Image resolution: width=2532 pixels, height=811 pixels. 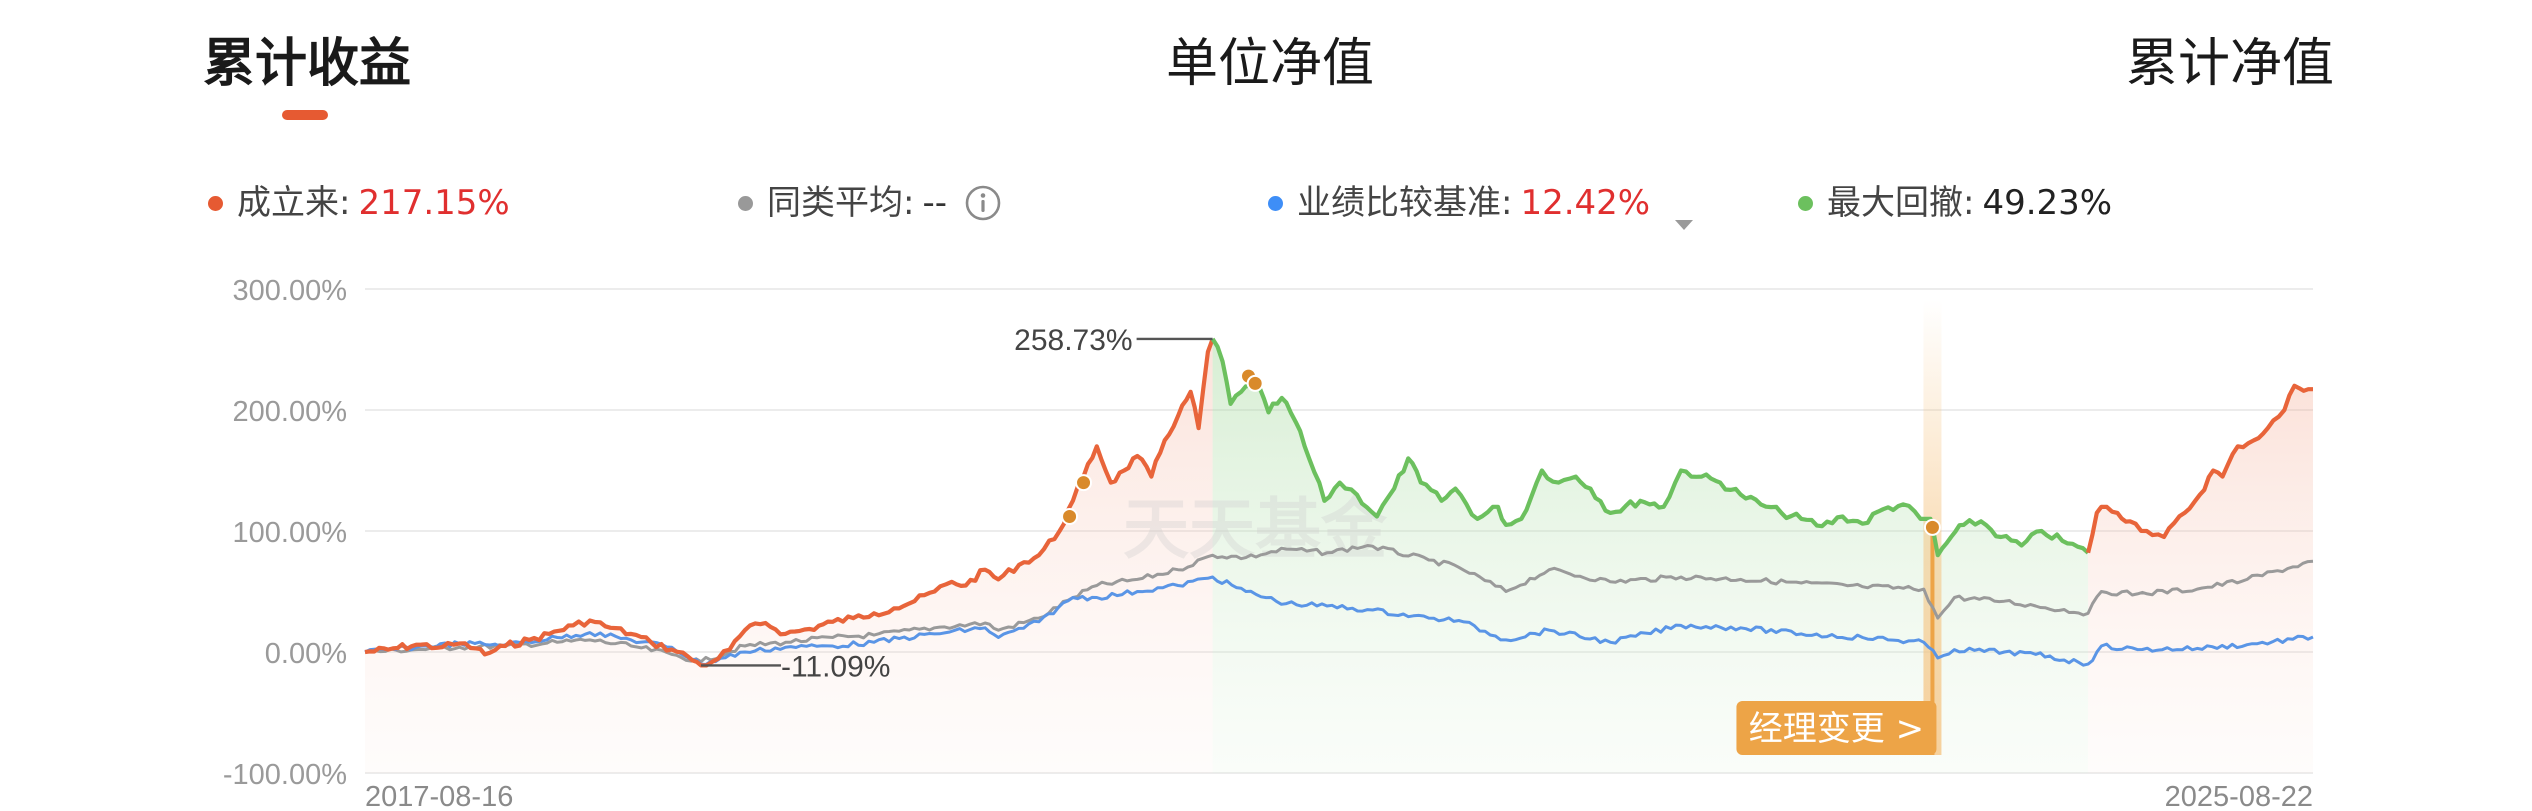 What do you see at coordinates (434, 203) in the screenshot?
I see `legend-value: 217.15%` at bounding box center [434, 203].